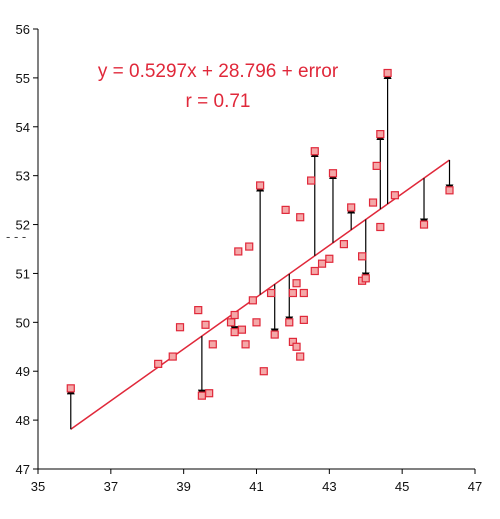  I want to click on x-tick-label: 45, so click(402, 486).